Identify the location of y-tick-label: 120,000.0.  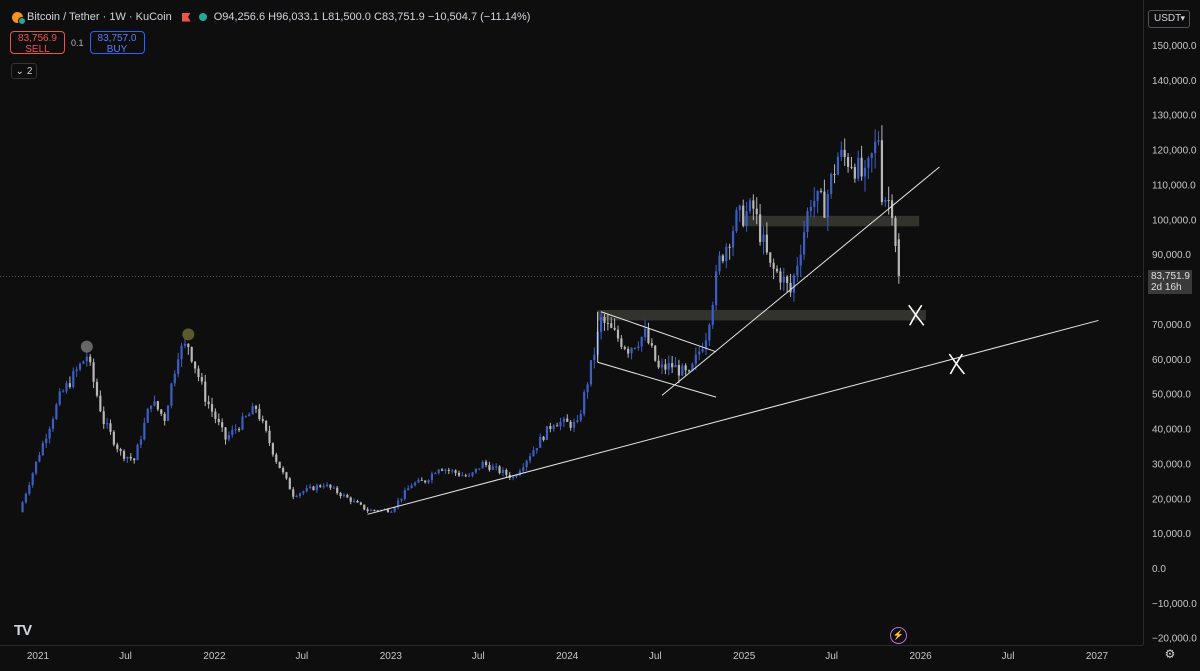
(1174, 151).